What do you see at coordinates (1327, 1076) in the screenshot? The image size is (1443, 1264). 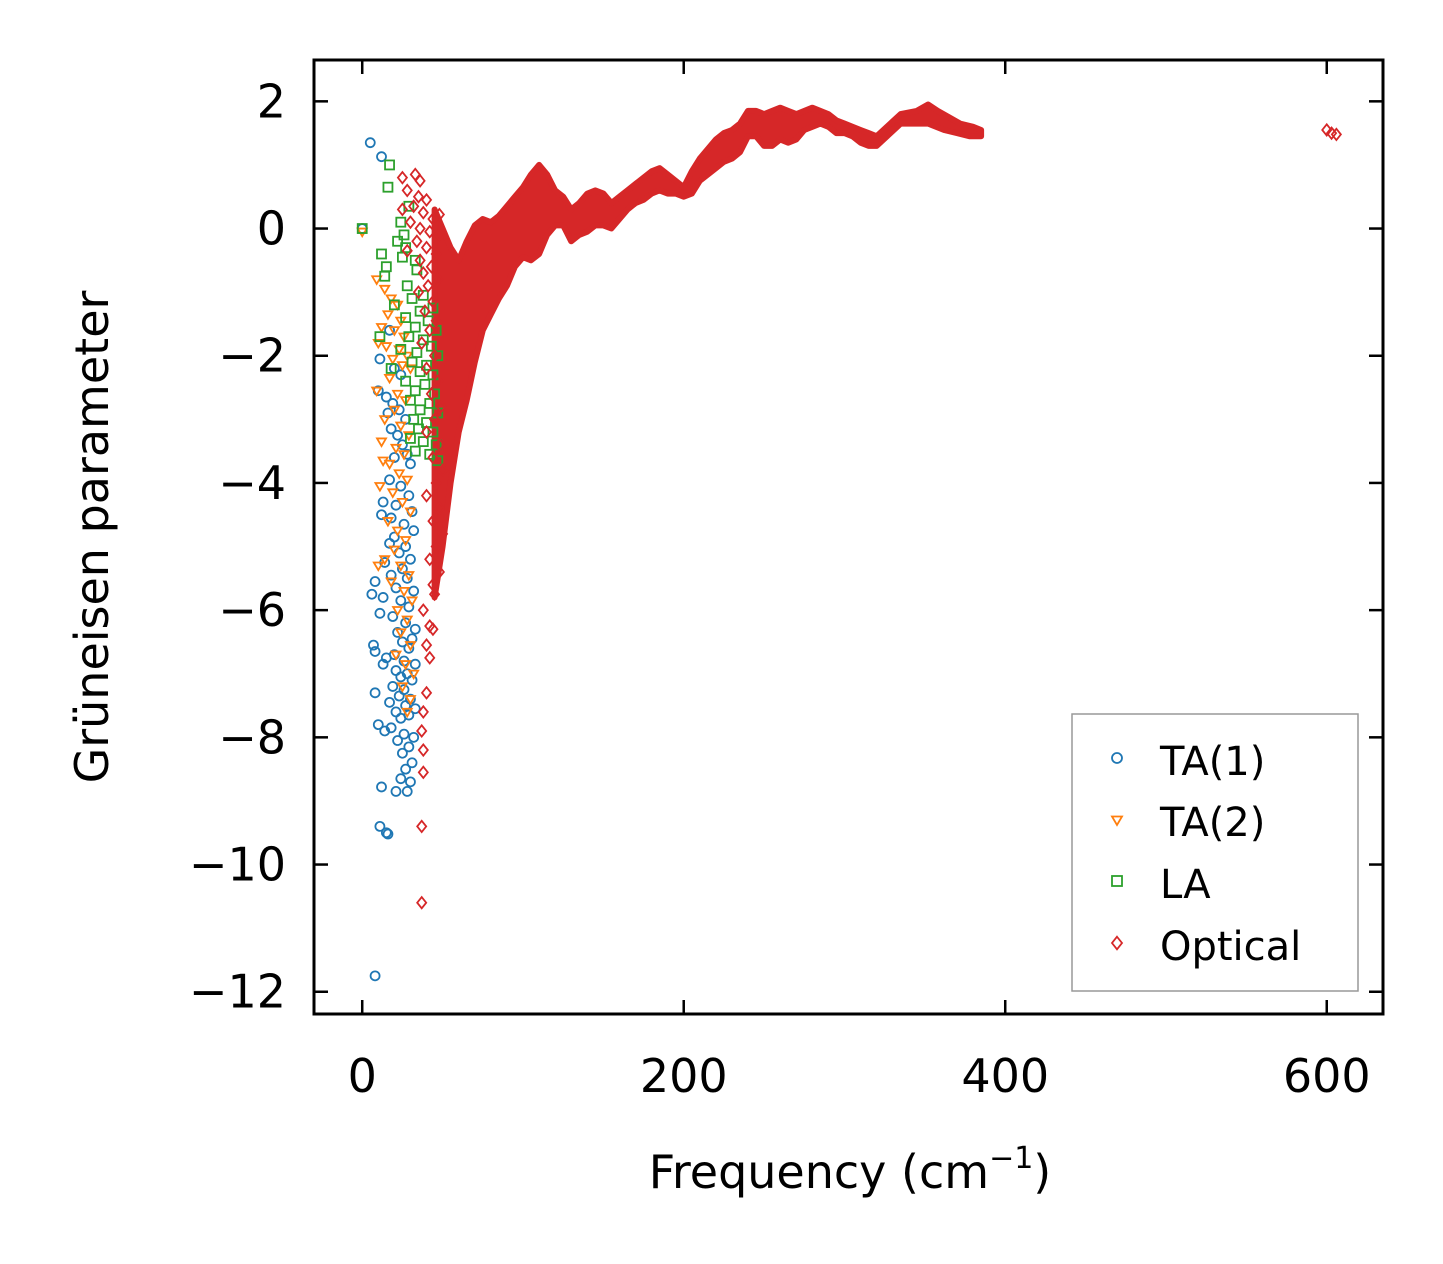 I see `x-tick-label: 600` at bounding box center [1327, 1076].